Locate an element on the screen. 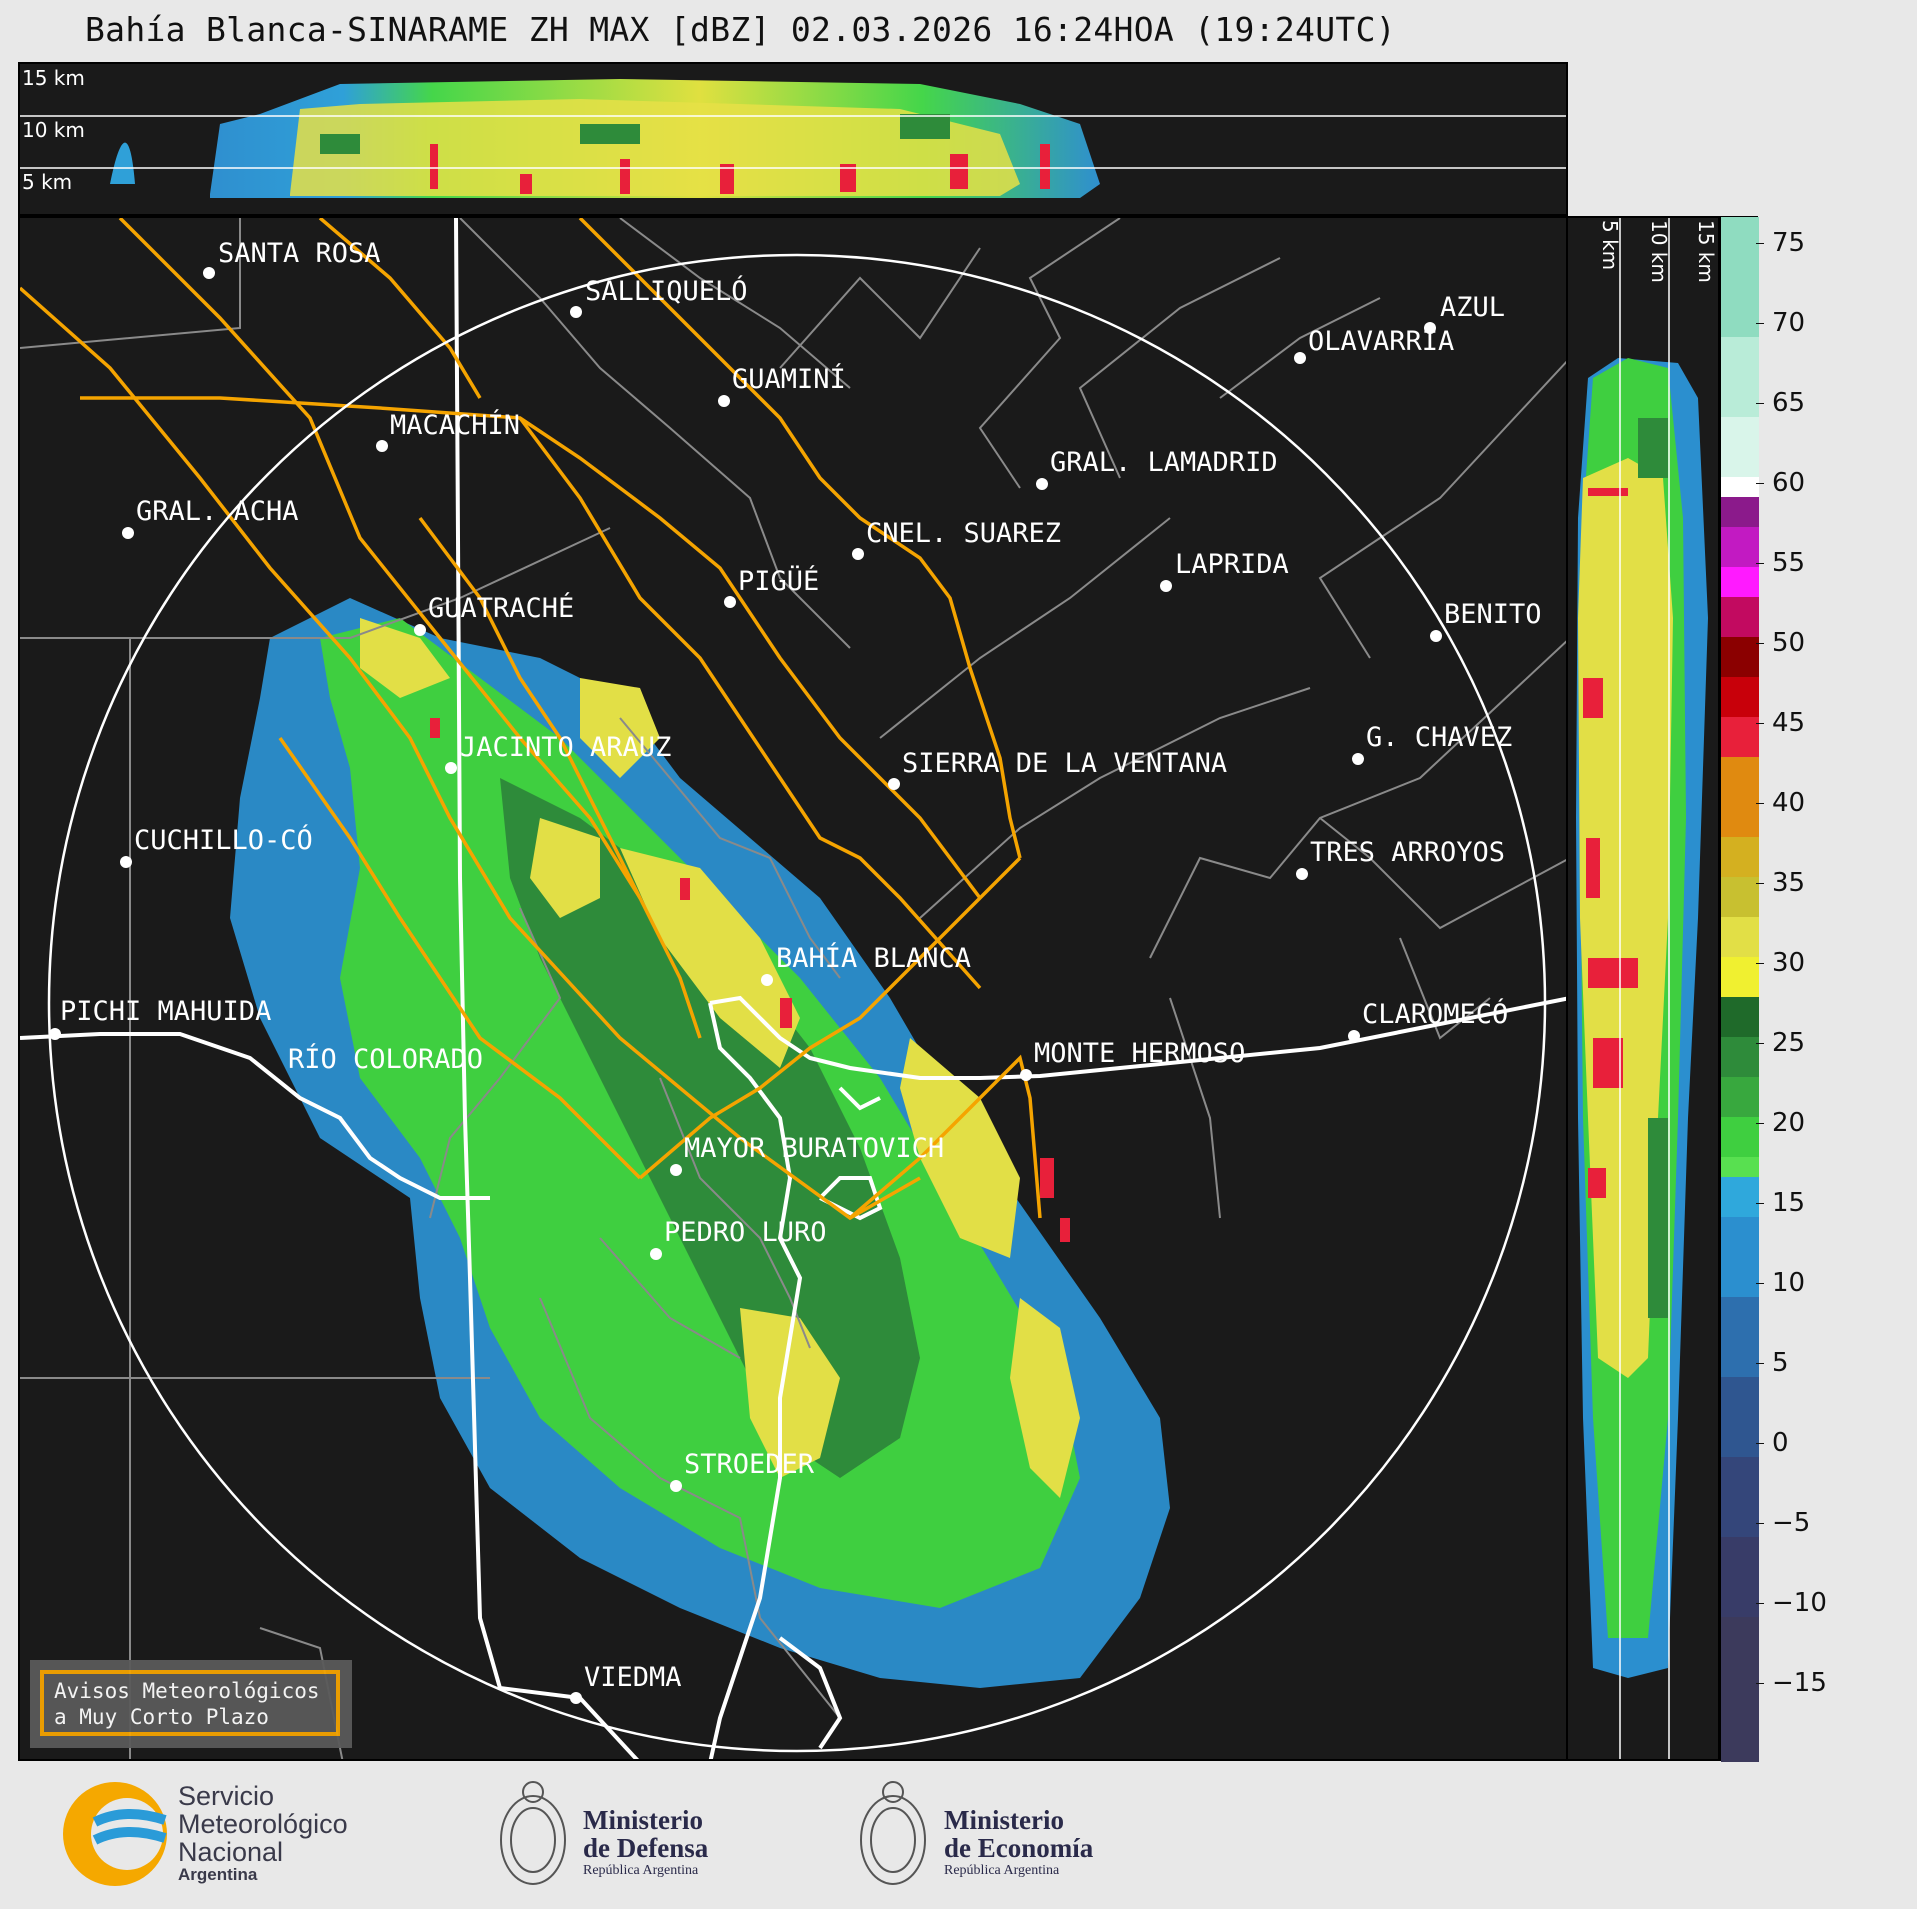 Image resolution: width=1917 pixels, height=1909 pixels. colorbar-tick-minus5: −5 is located at coordinates (1782, 1523).